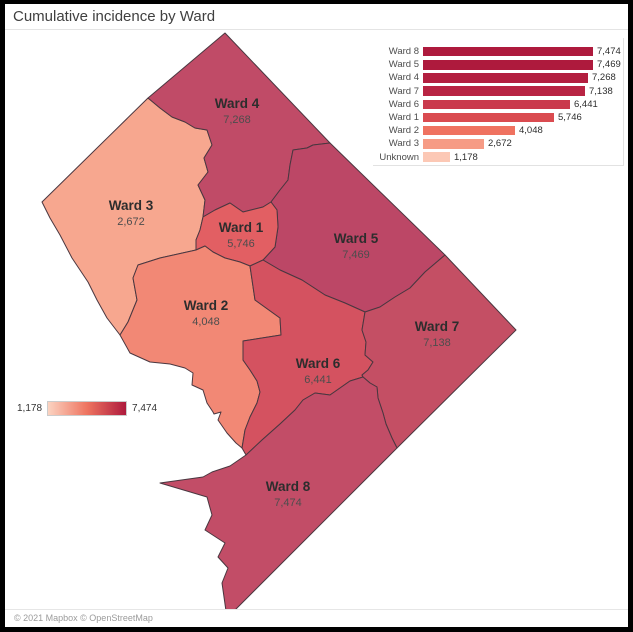 This screenshot has width=633, height=632. Describe the element at coordinates (206, 322) in the screenshot. I see `ward-value-ward-2: 4,048` at that location.